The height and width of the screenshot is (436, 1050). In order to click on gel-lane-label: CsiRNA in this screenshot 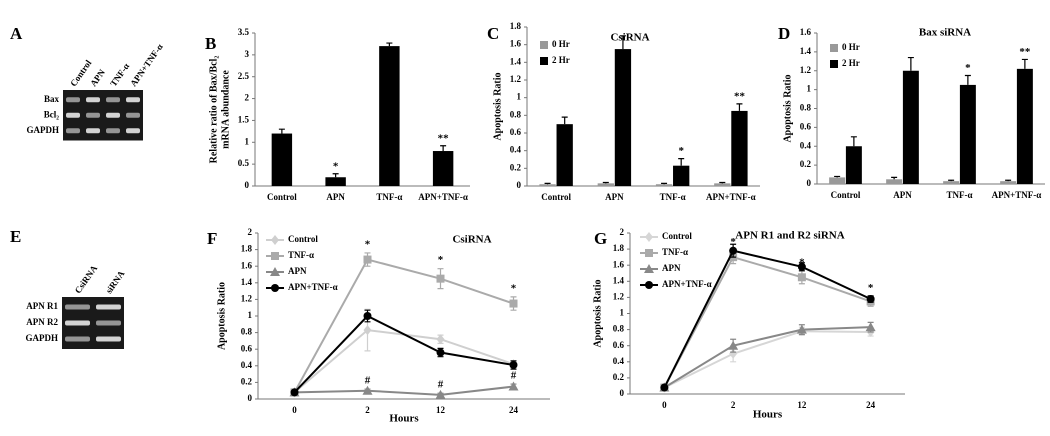, I will do `click(86, 279)`.